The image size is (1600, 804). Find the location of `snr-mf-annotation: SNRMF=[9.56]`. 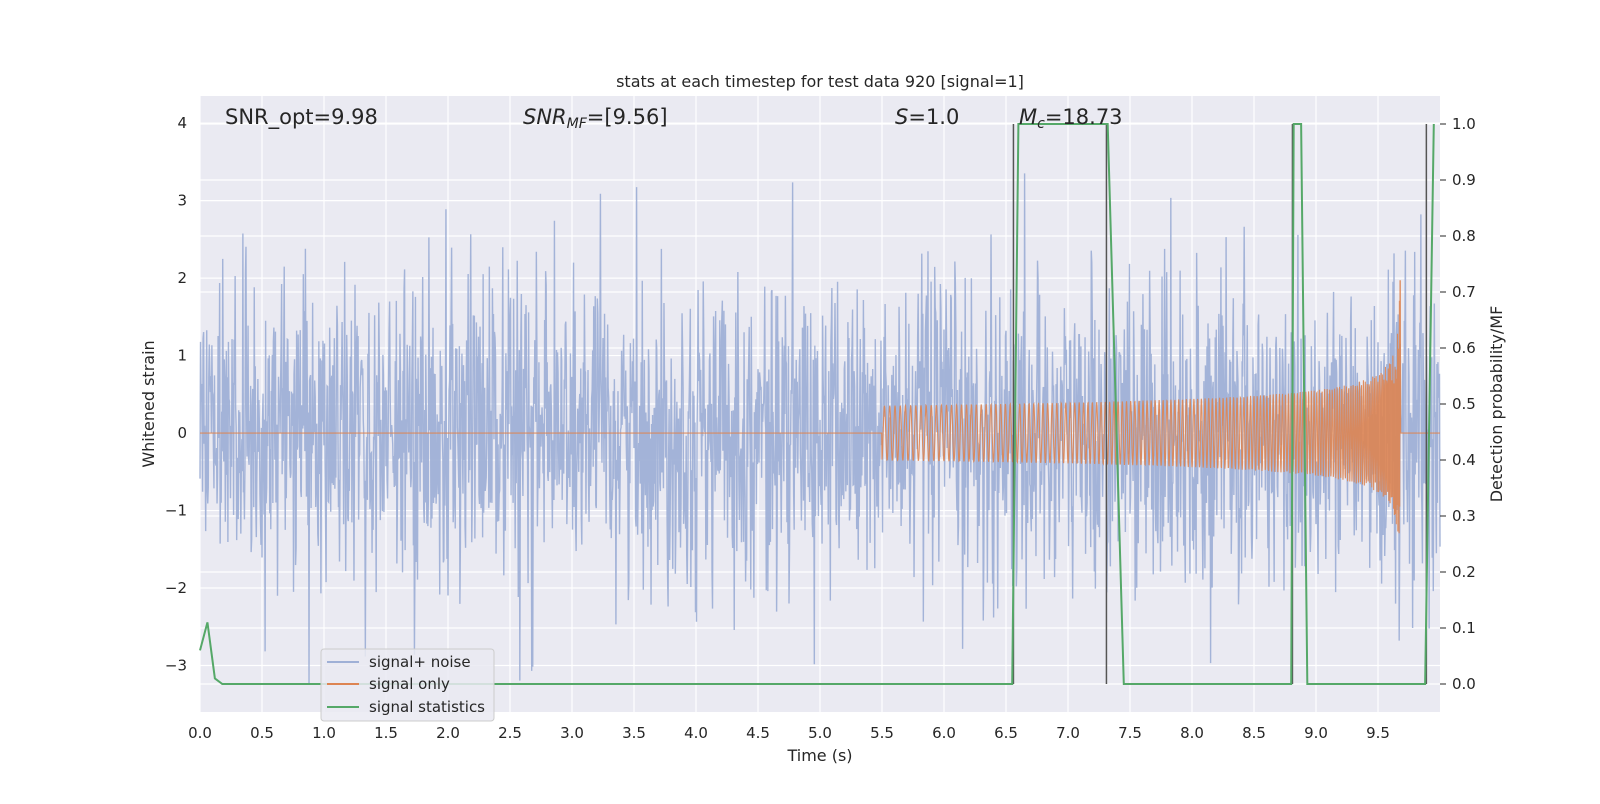

snr-mf-annotation: SNRMF=[9.56] is located at coordinates (595, 118).